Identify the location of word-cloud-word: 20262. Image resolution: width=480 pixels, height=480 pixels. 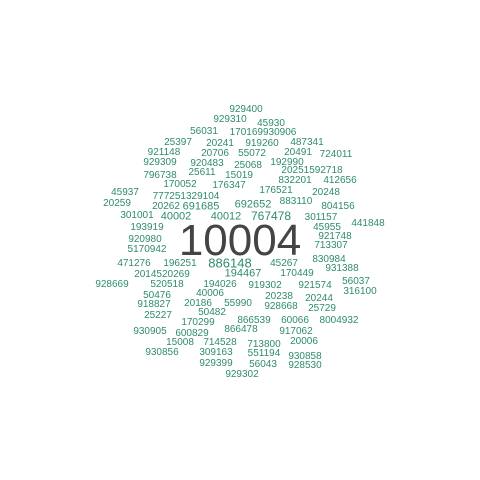
(166, 206).